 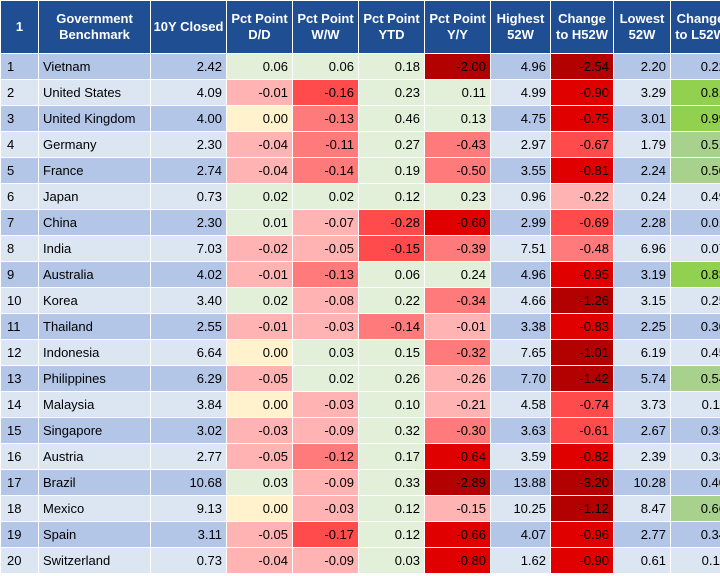 What do you see at coordinates (642, 170) in the screenshot?
I see `cell-low: 2.24` at bounding box center [642, 170].